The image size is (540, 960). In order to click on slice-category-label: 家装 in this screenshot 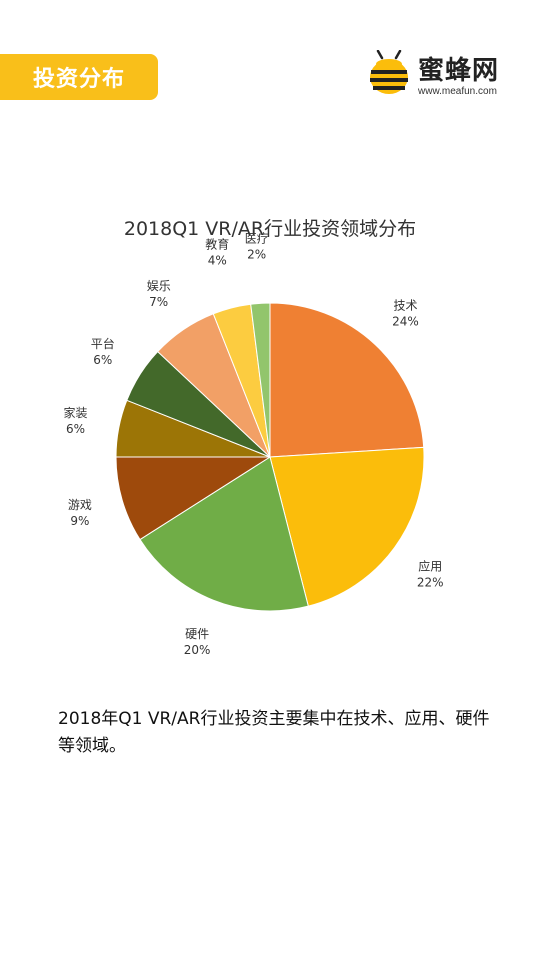, I will do `click(75, 412)`.